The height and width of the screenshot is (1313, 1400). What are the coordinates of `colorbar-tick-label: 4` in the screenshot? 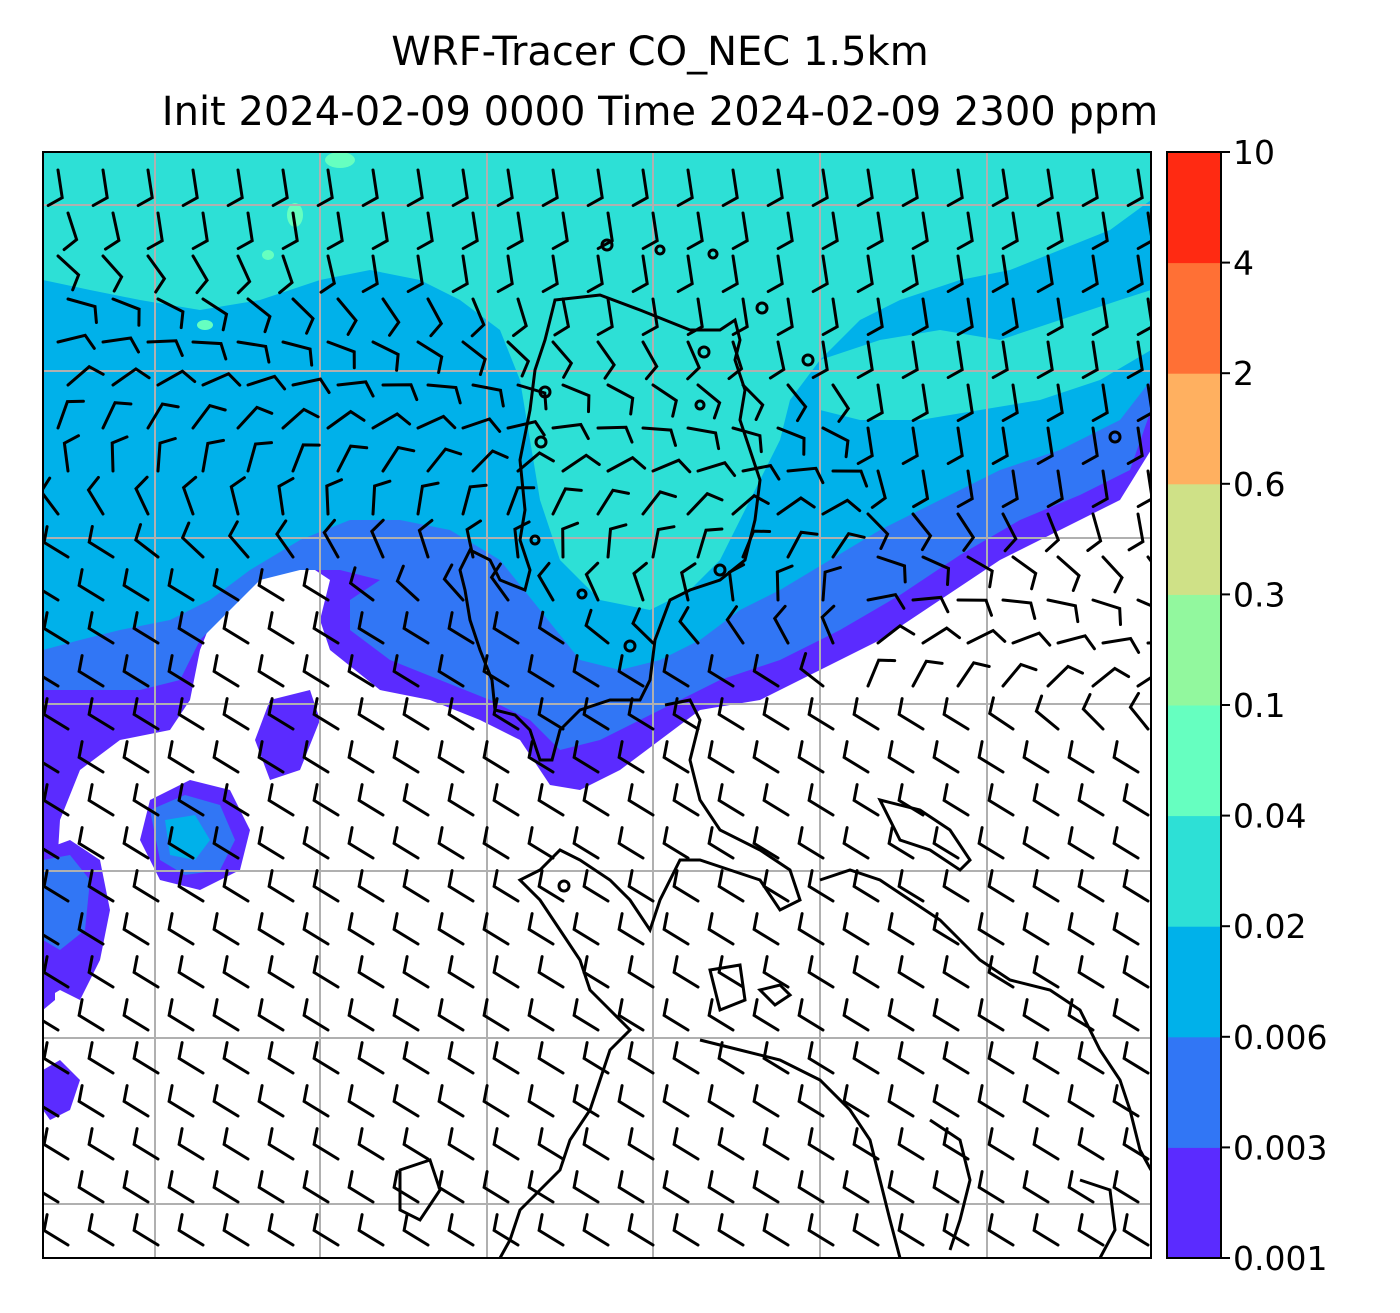 It's located at (1243, 263).